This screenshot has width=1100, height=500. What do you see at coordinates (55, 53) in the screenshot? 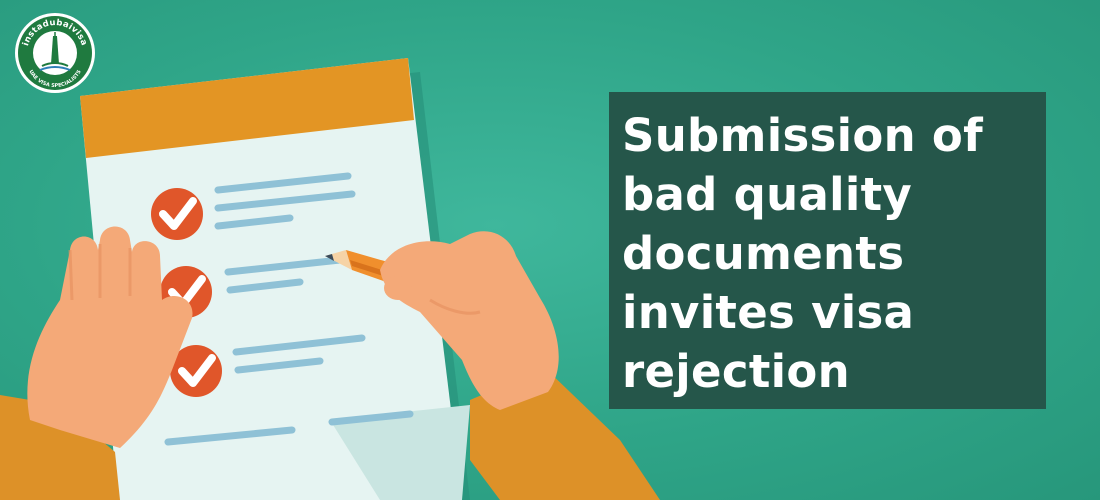
I see `instadubaivisa-logo: instadubaivisa UAE VISA SPECIALISTS` at bounding box center [55, 53].